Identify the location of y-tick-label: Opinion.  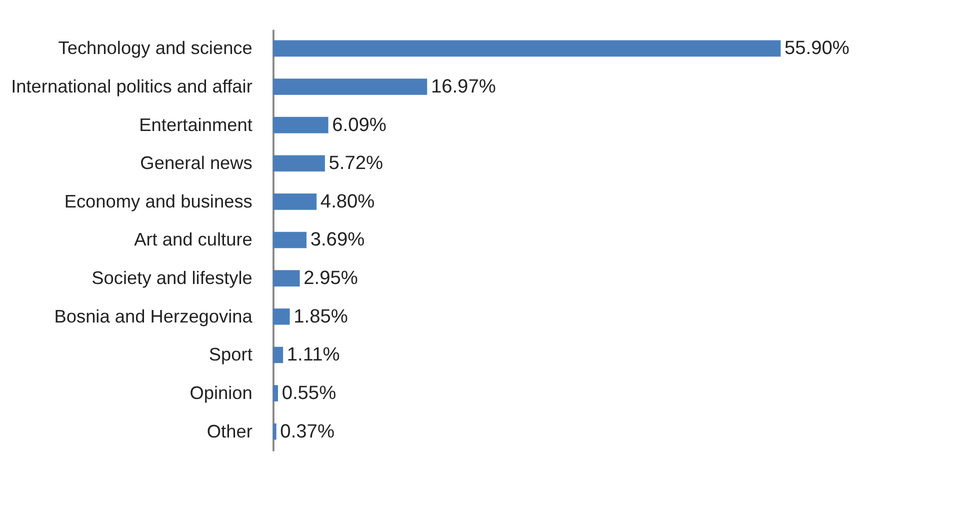
(221, 393).